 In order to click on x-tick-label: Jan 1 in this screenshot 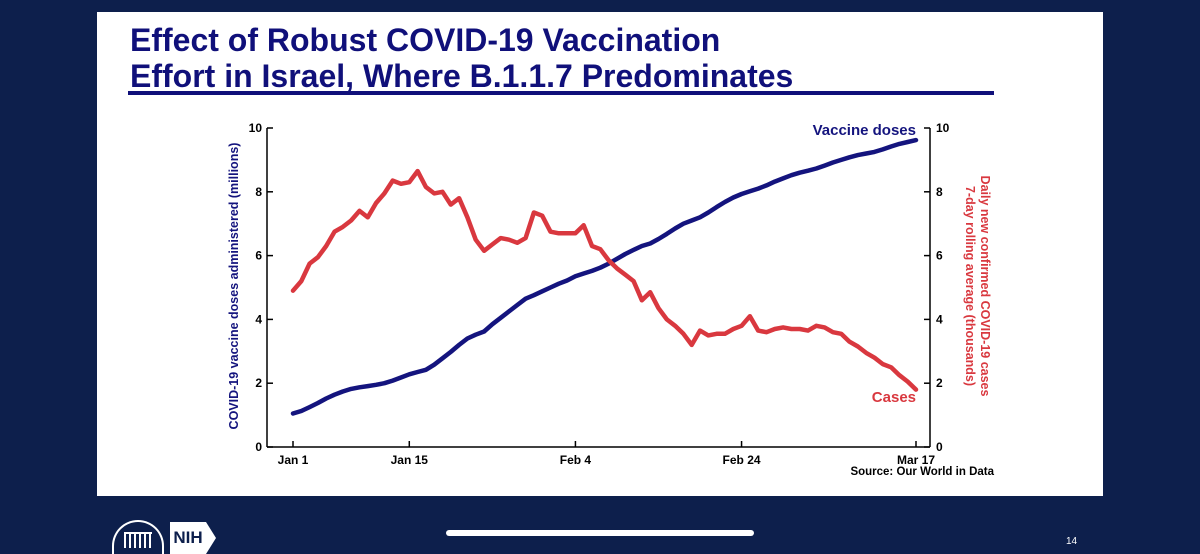, I will do `click(293, 460)`.